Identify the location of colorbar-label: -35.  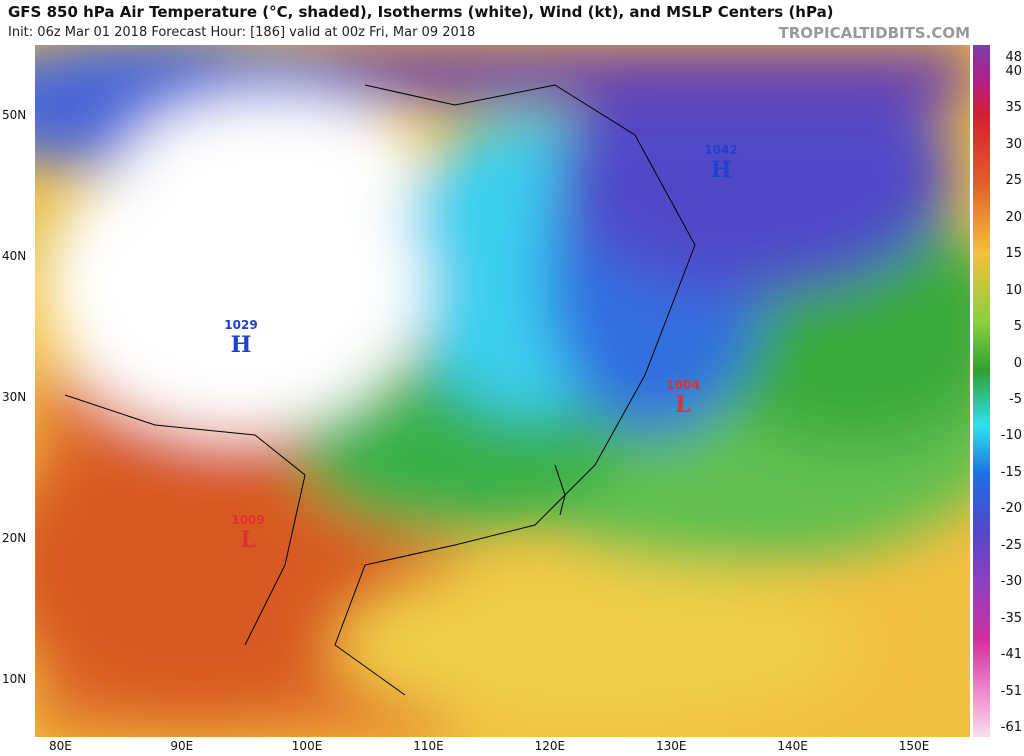
(1011, 618).